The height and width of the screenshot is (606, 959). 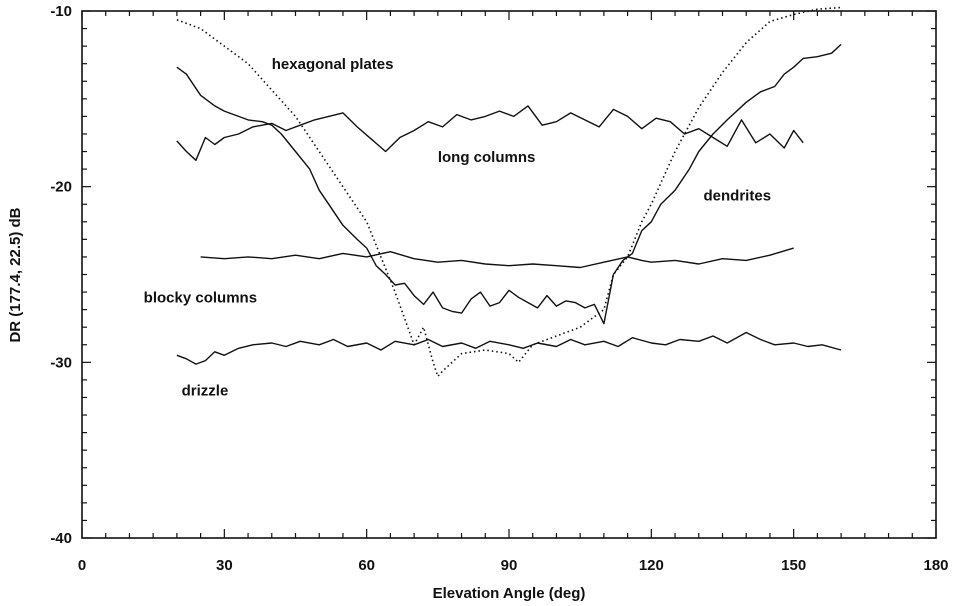 I want to click on y-tick-label: -30, so click(x=61, y=362).